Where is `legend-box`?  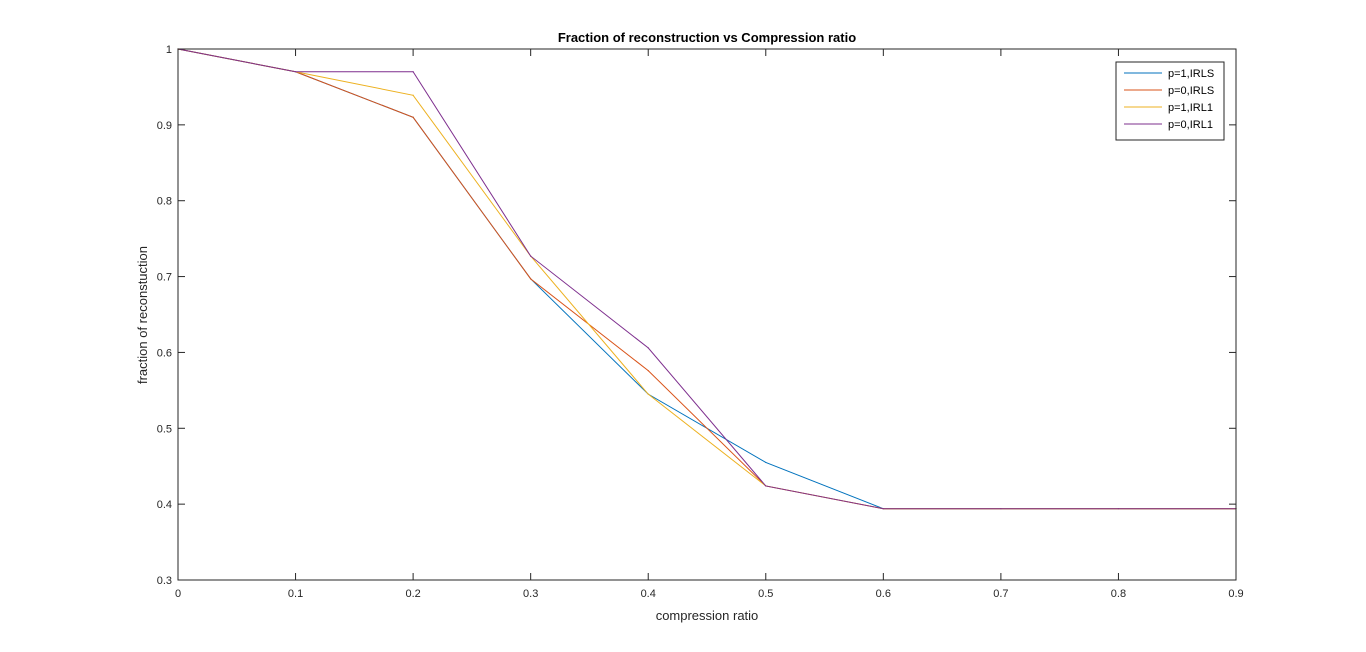 legend-box is located at coordinates (1170, 101).